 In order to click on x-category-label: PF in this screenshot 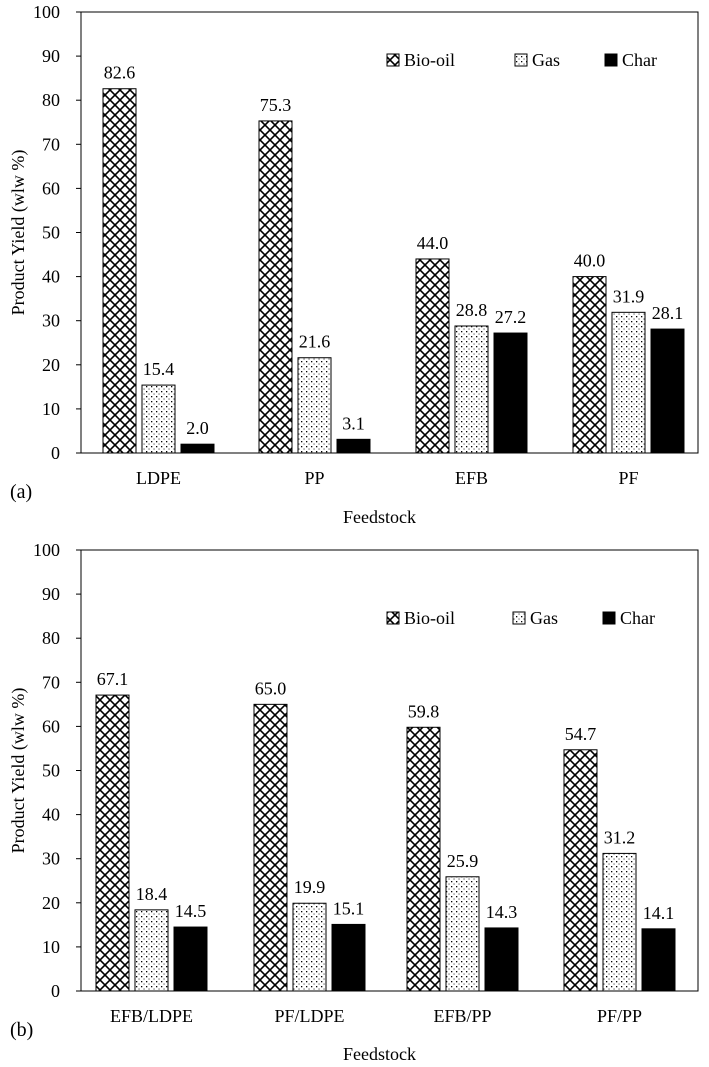, I will do `click(628, 478)`.